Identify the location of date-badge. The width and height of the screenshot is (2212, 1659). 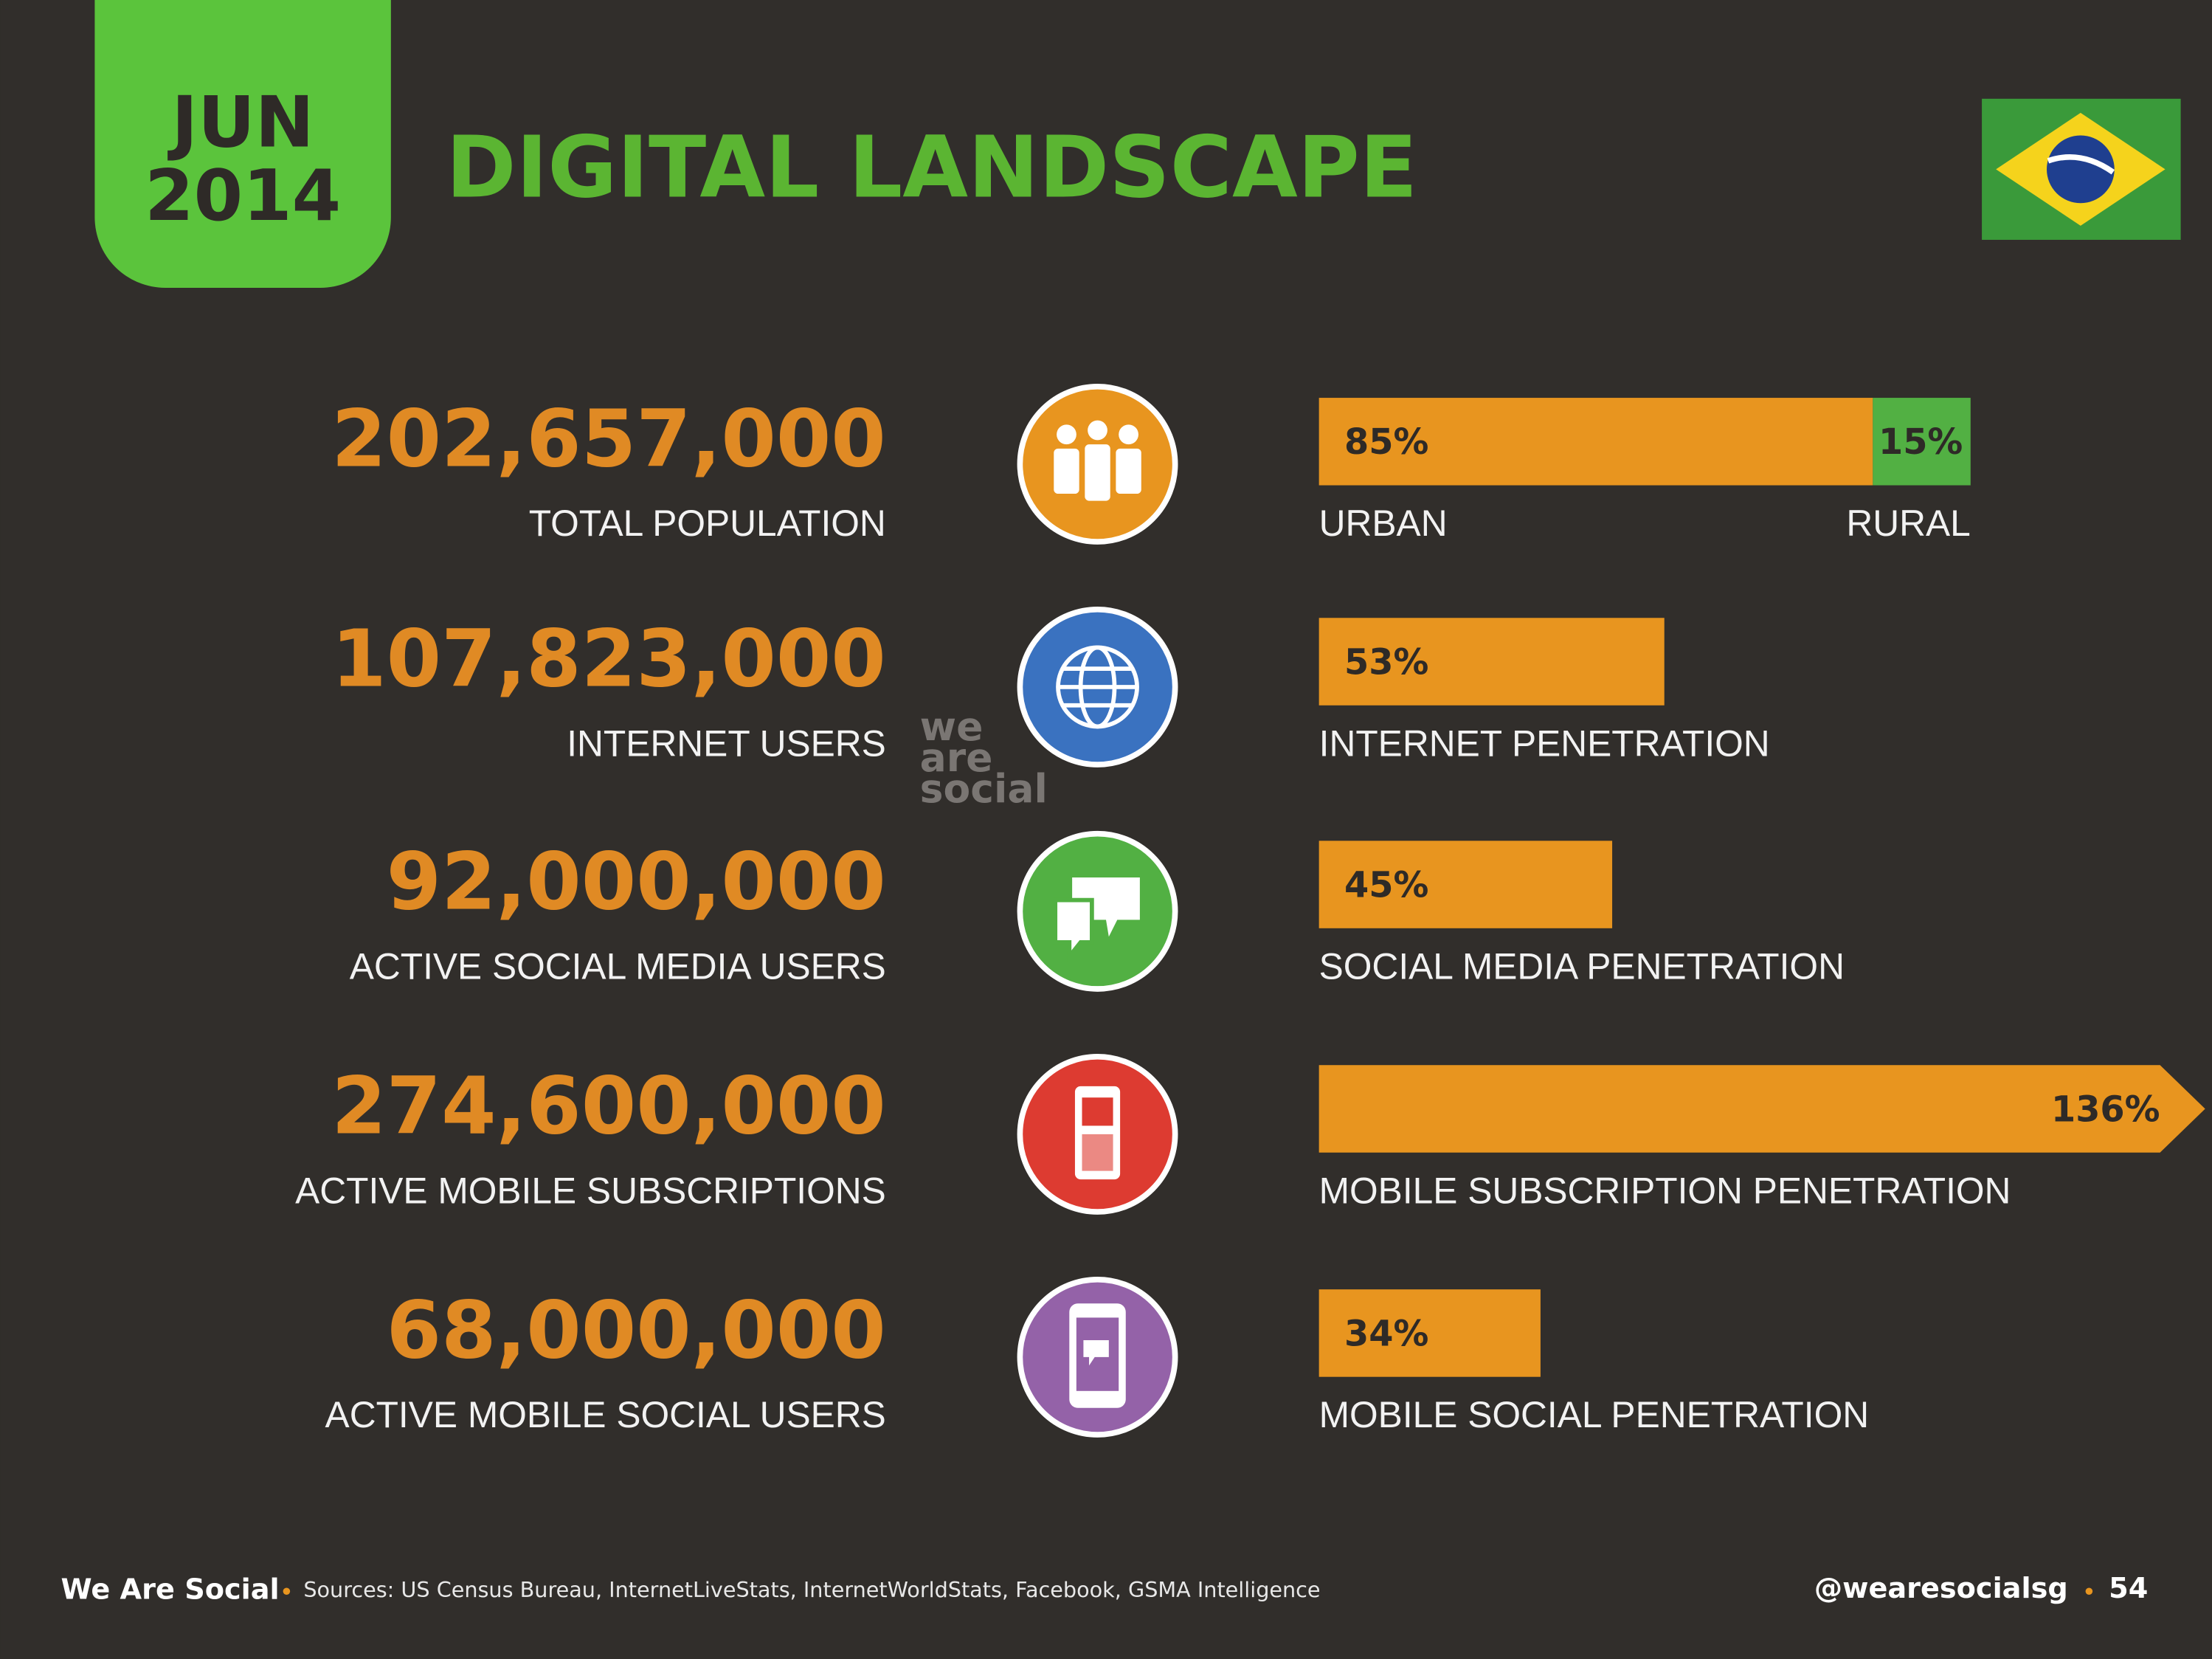
(242, 144).